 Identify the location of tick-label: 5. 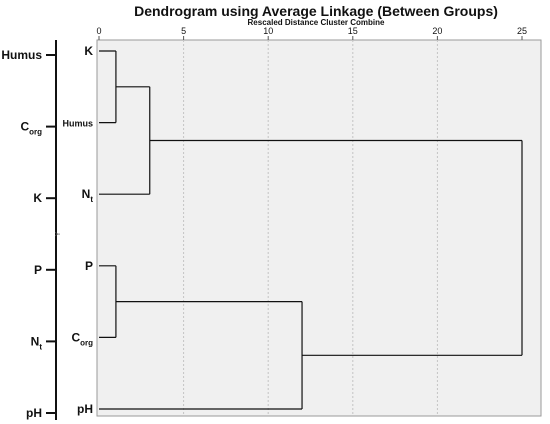
(183, 31).